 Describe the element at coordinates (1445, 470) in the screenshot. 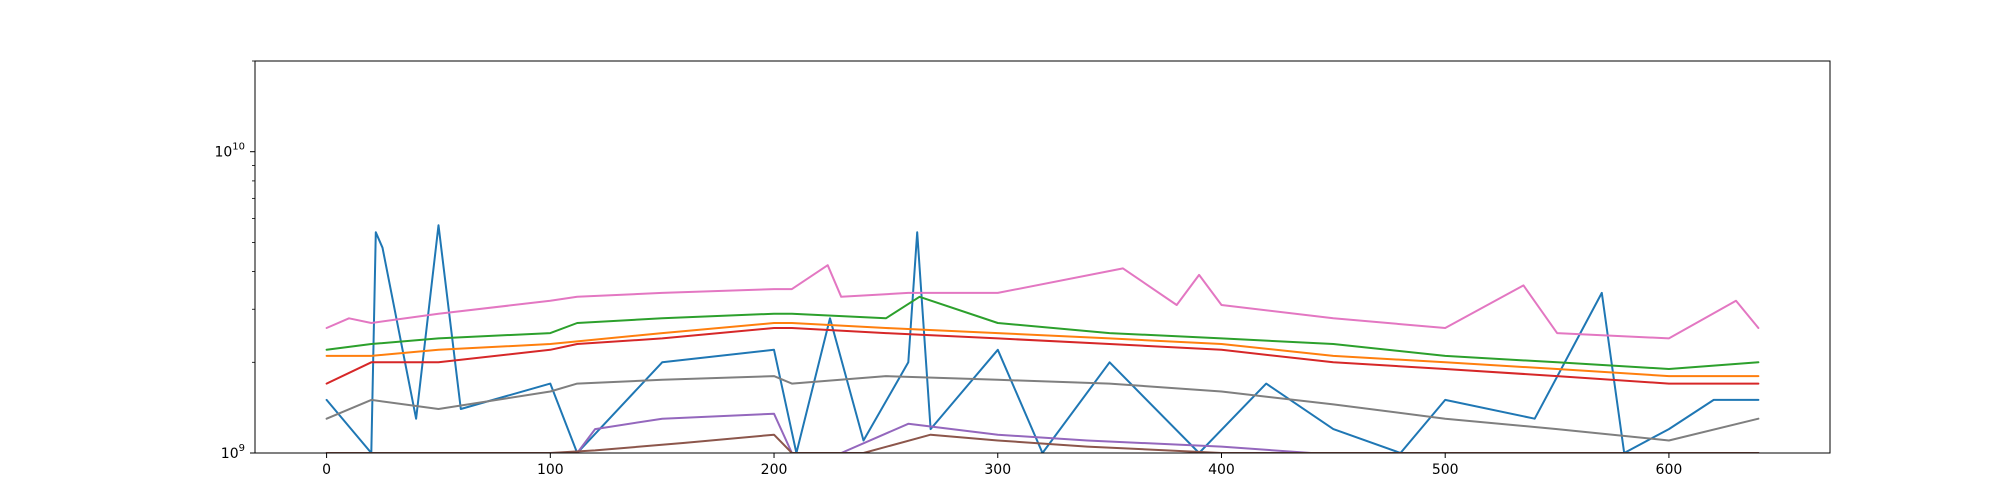

I see `x-tick-label: 500` at that location.